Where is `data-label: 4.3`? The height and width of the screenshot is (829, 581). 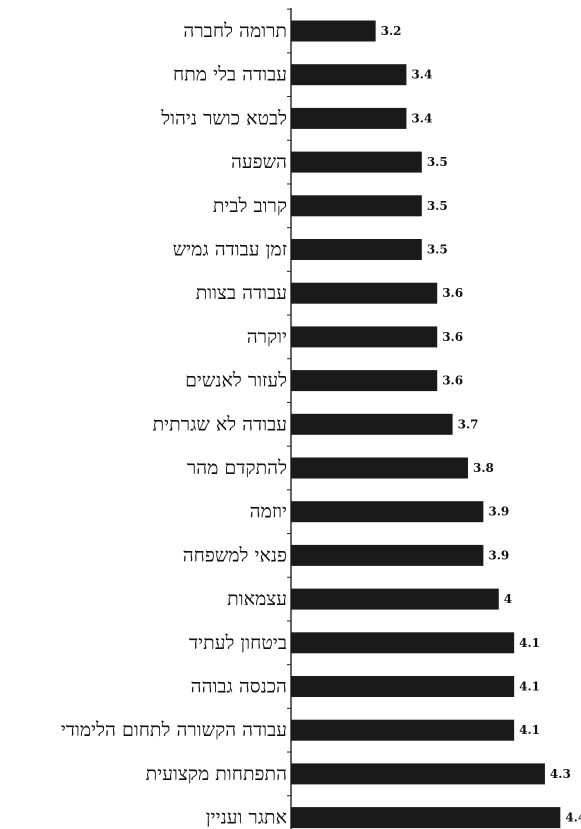
data-label: 4.3 is located at coordinates (560, 774).